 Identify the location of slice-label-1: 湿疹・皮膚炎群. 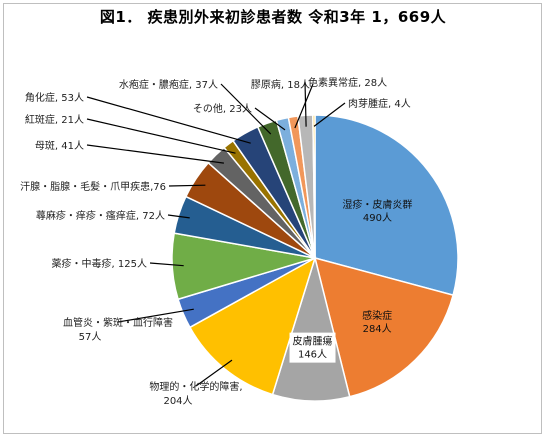
(377, 204).